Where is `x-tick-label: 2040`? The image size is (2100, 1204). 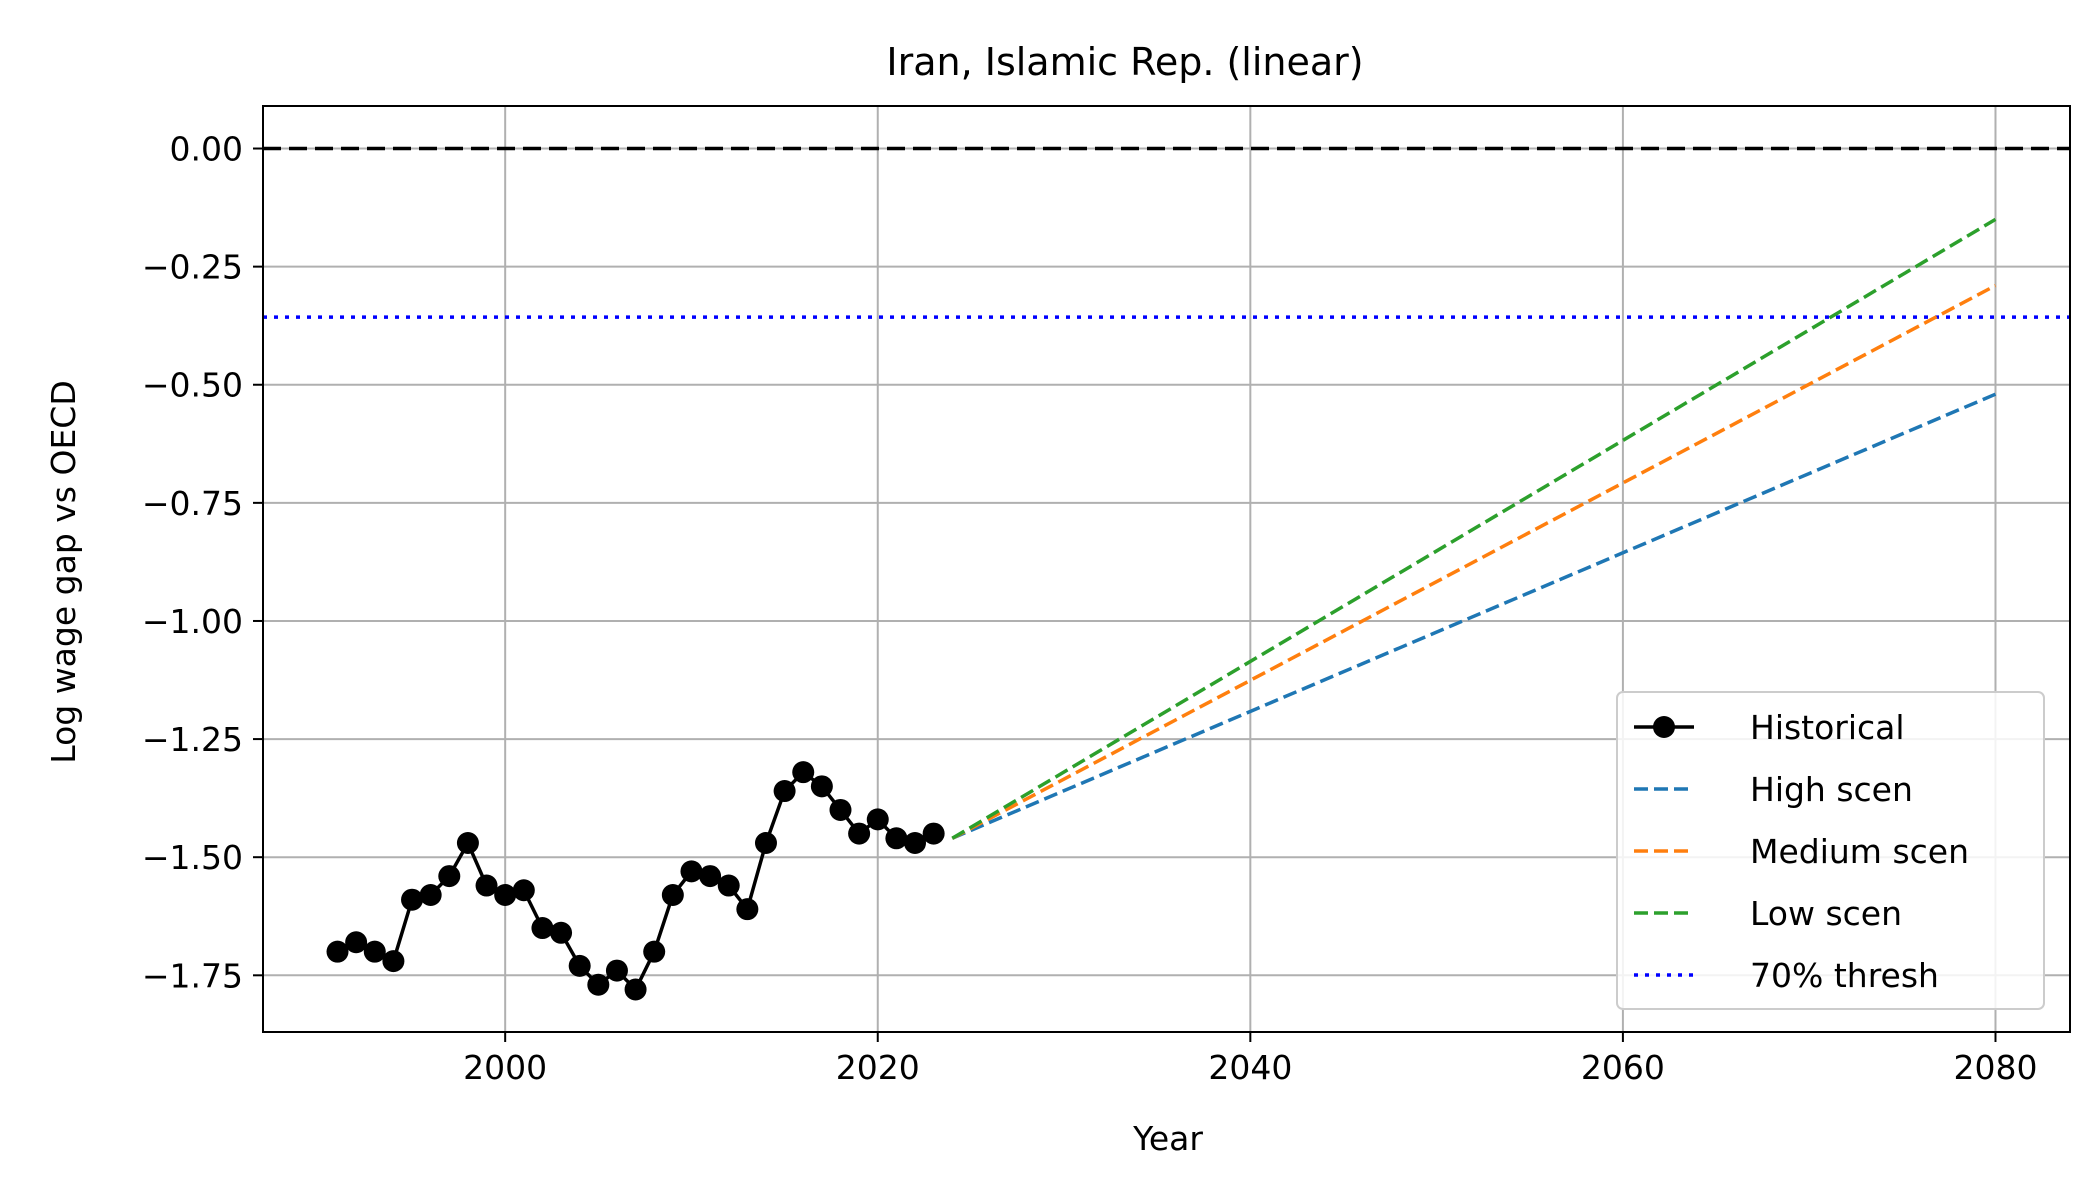 x-tick-label: 2040 is located at coordinates (1250, 1067).